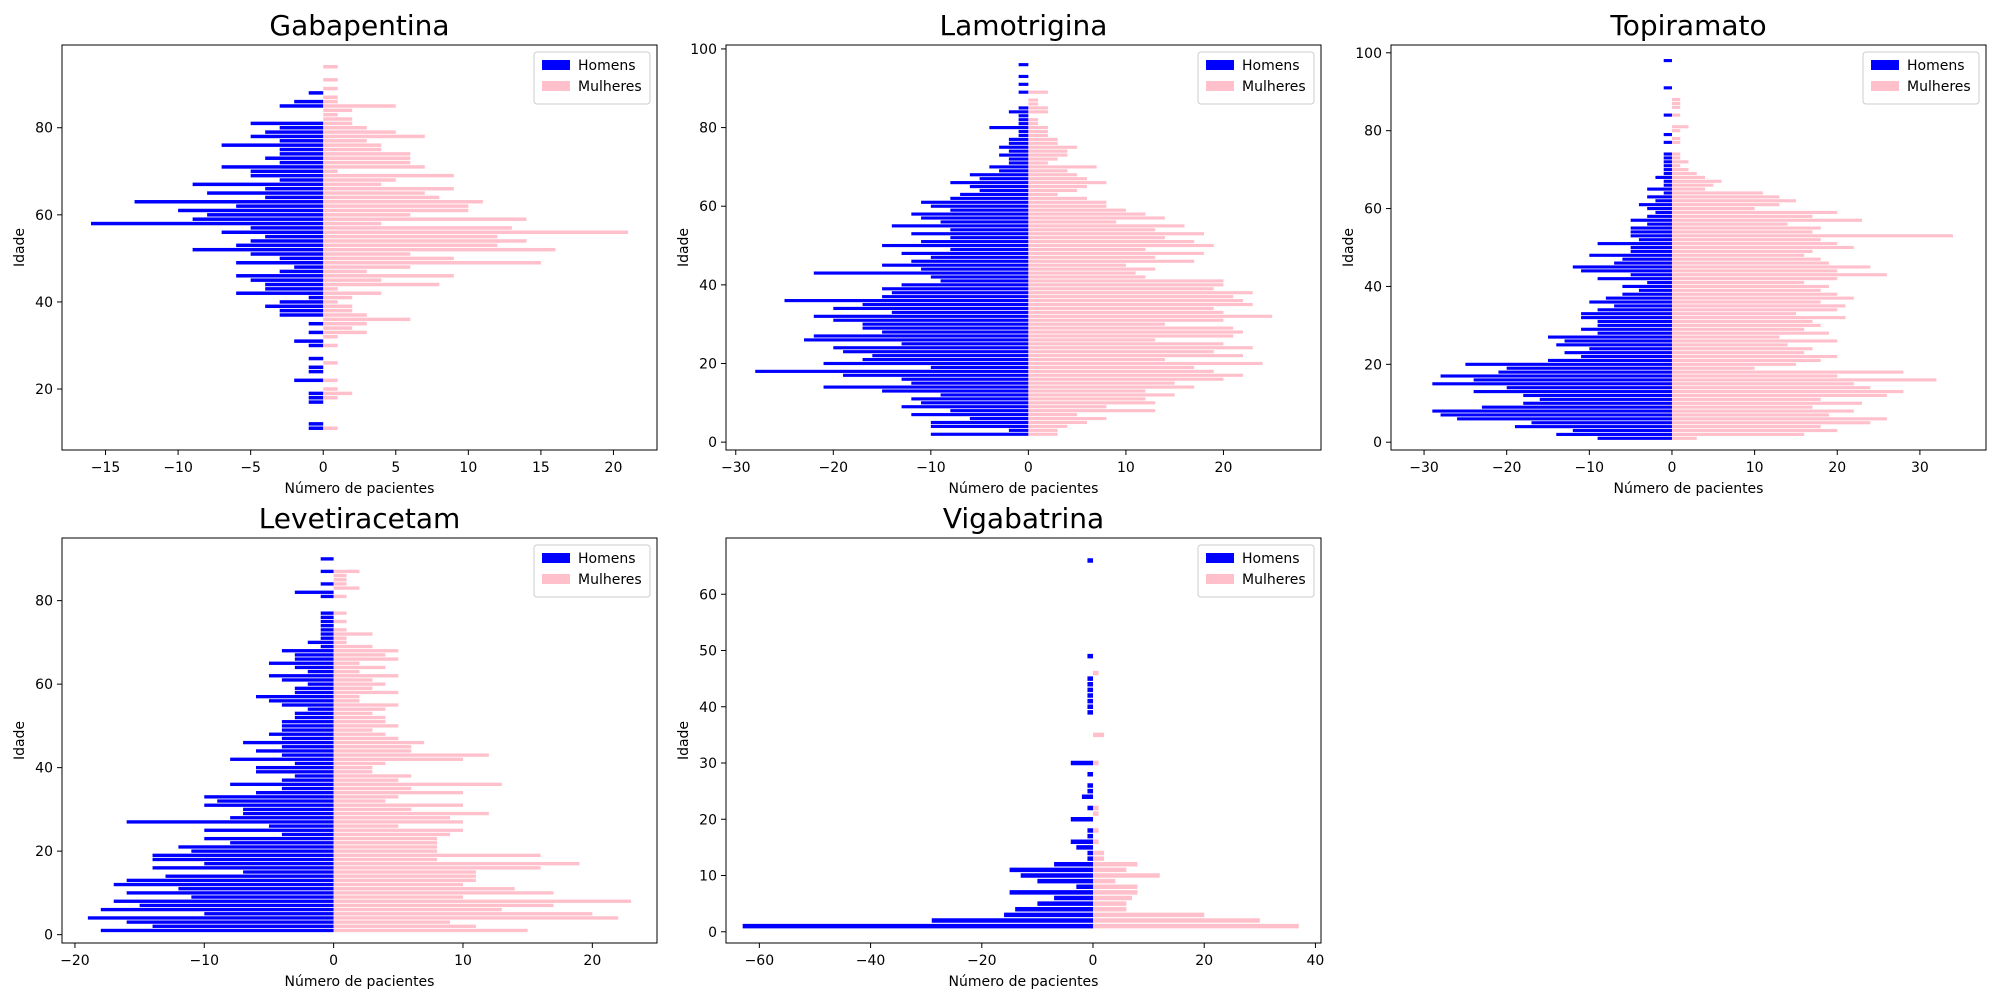 The height and width of the screenshot is (1004, 2000). Describe the element at coordinates (1316, 961) in the screenshot. I see `x-tick-label: 40` at that location.